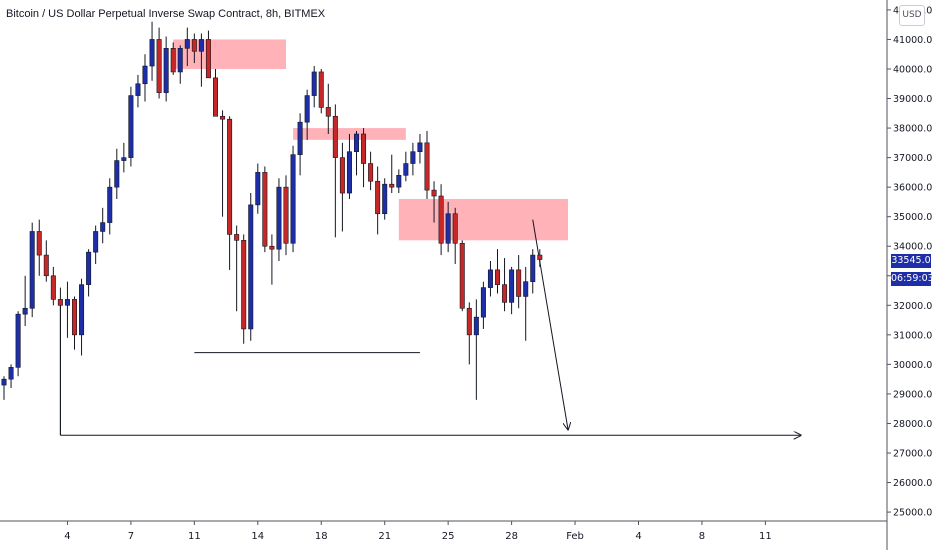 Image resolution: width=932 pixels, height=555 pixels. I want to click on price-tick-label: 40000.0, so click(912, 69).